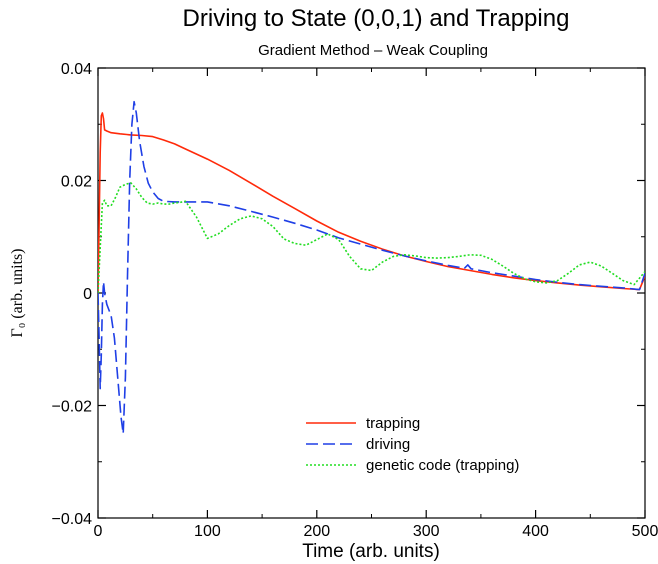  What do you see at coordinates (412, 444) in the screenshot?
I see `legend: trapping driving genetic code (trapping)` at bounding box center [412, 444].